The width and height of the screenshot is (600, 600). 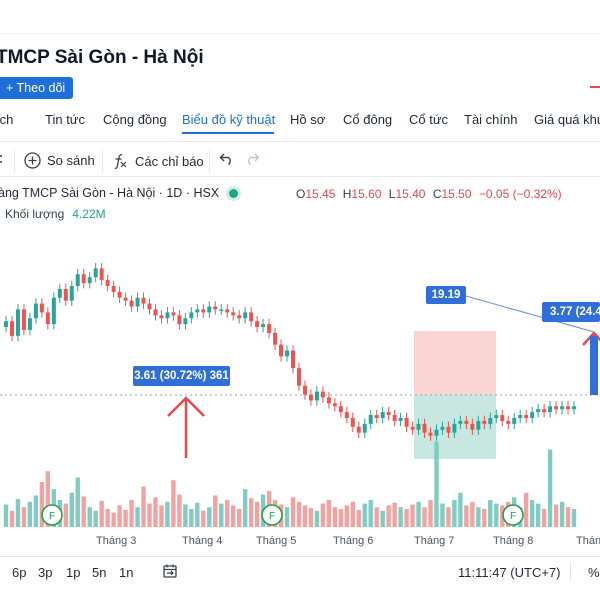 What do you see at coordinates (7, 119) in the screenshot?
I see `tab-analysis: ích` at bounding box center [7, 119].